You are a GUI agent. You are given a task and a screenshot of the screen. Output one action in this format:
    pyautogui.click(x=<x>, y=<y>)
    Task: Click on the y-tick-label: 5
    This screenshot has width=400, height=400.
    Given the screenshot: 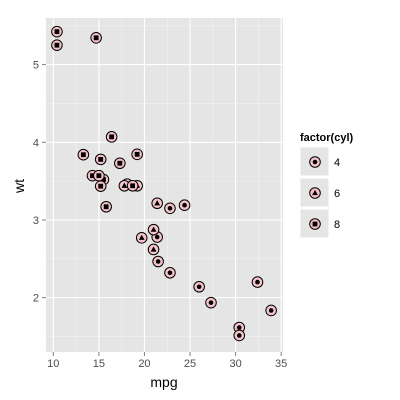 What is the action you would take?
    pyautogui.click(x=36, y=66)
    